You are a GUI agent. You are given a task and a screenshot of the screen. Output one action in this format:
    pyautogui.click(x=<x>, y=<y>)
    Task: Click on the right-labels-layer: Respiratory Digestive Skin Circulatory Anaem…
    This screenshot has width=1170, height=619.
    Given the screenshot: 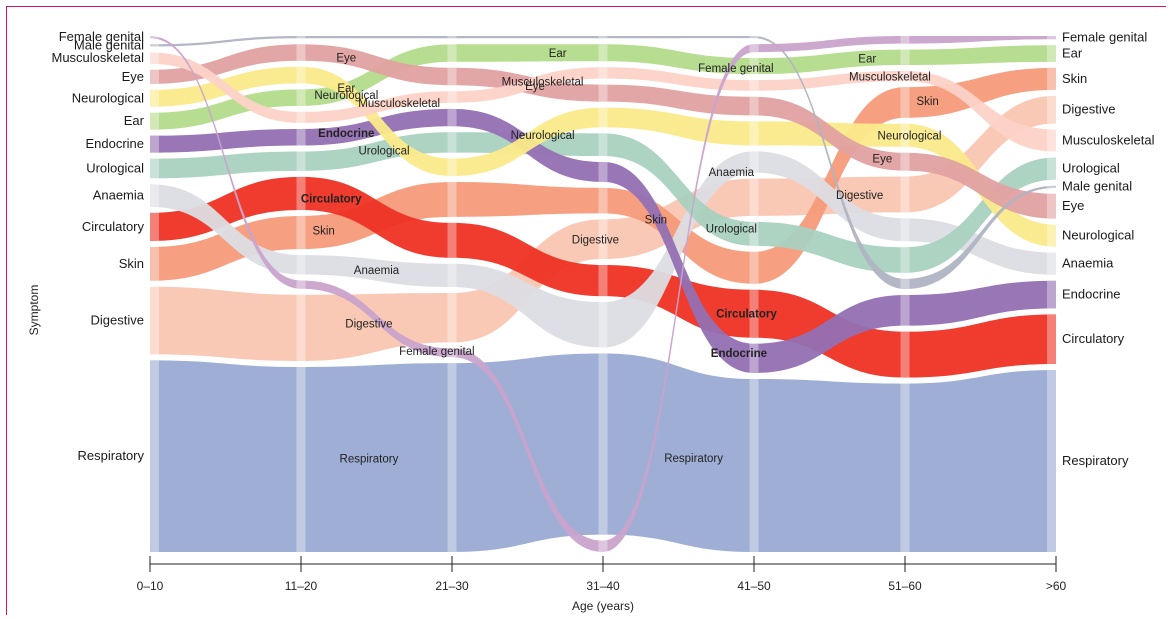 What is the action you would take?
    pyautogui.click(x=1108, y=249)
    